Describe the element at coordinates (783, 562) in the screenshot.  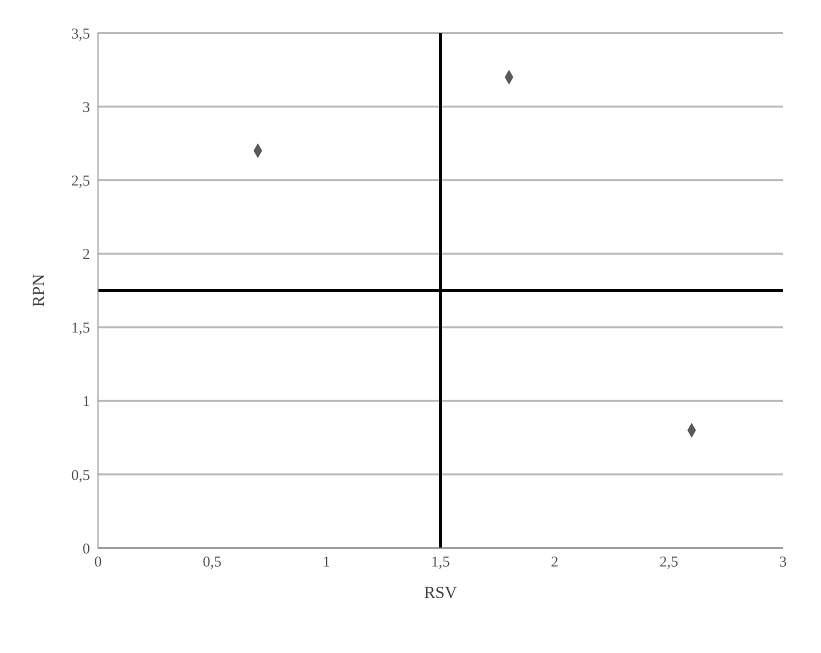
I see `x-tick-label: 3` at that location.